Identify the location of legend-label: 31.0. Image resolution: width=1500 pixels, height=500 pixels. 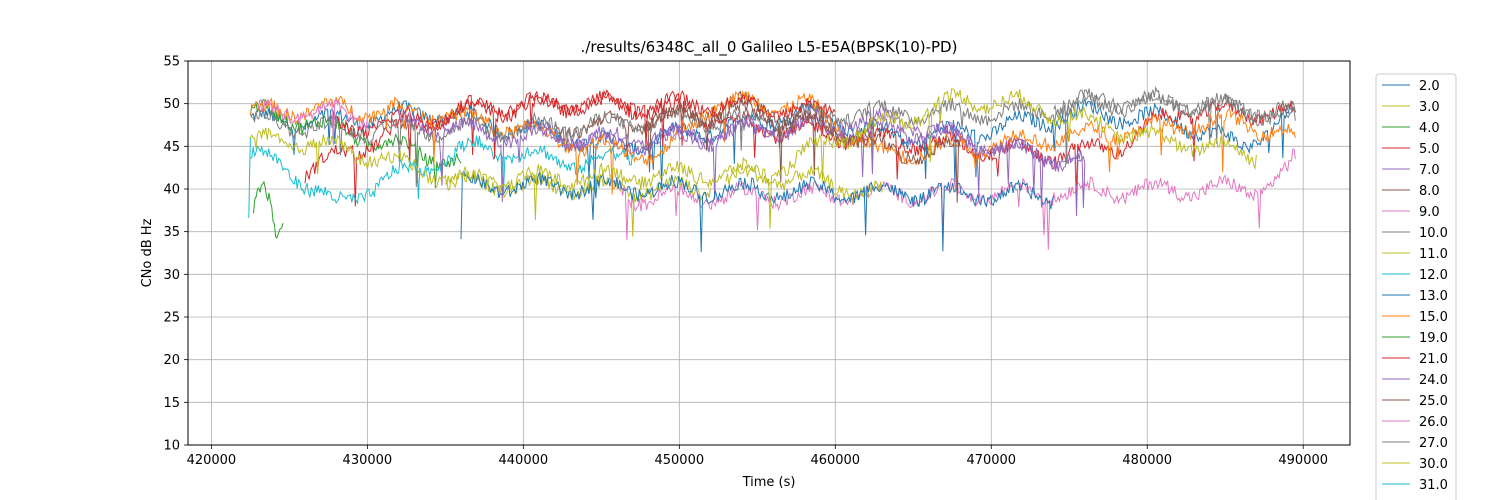
(1433, 485).